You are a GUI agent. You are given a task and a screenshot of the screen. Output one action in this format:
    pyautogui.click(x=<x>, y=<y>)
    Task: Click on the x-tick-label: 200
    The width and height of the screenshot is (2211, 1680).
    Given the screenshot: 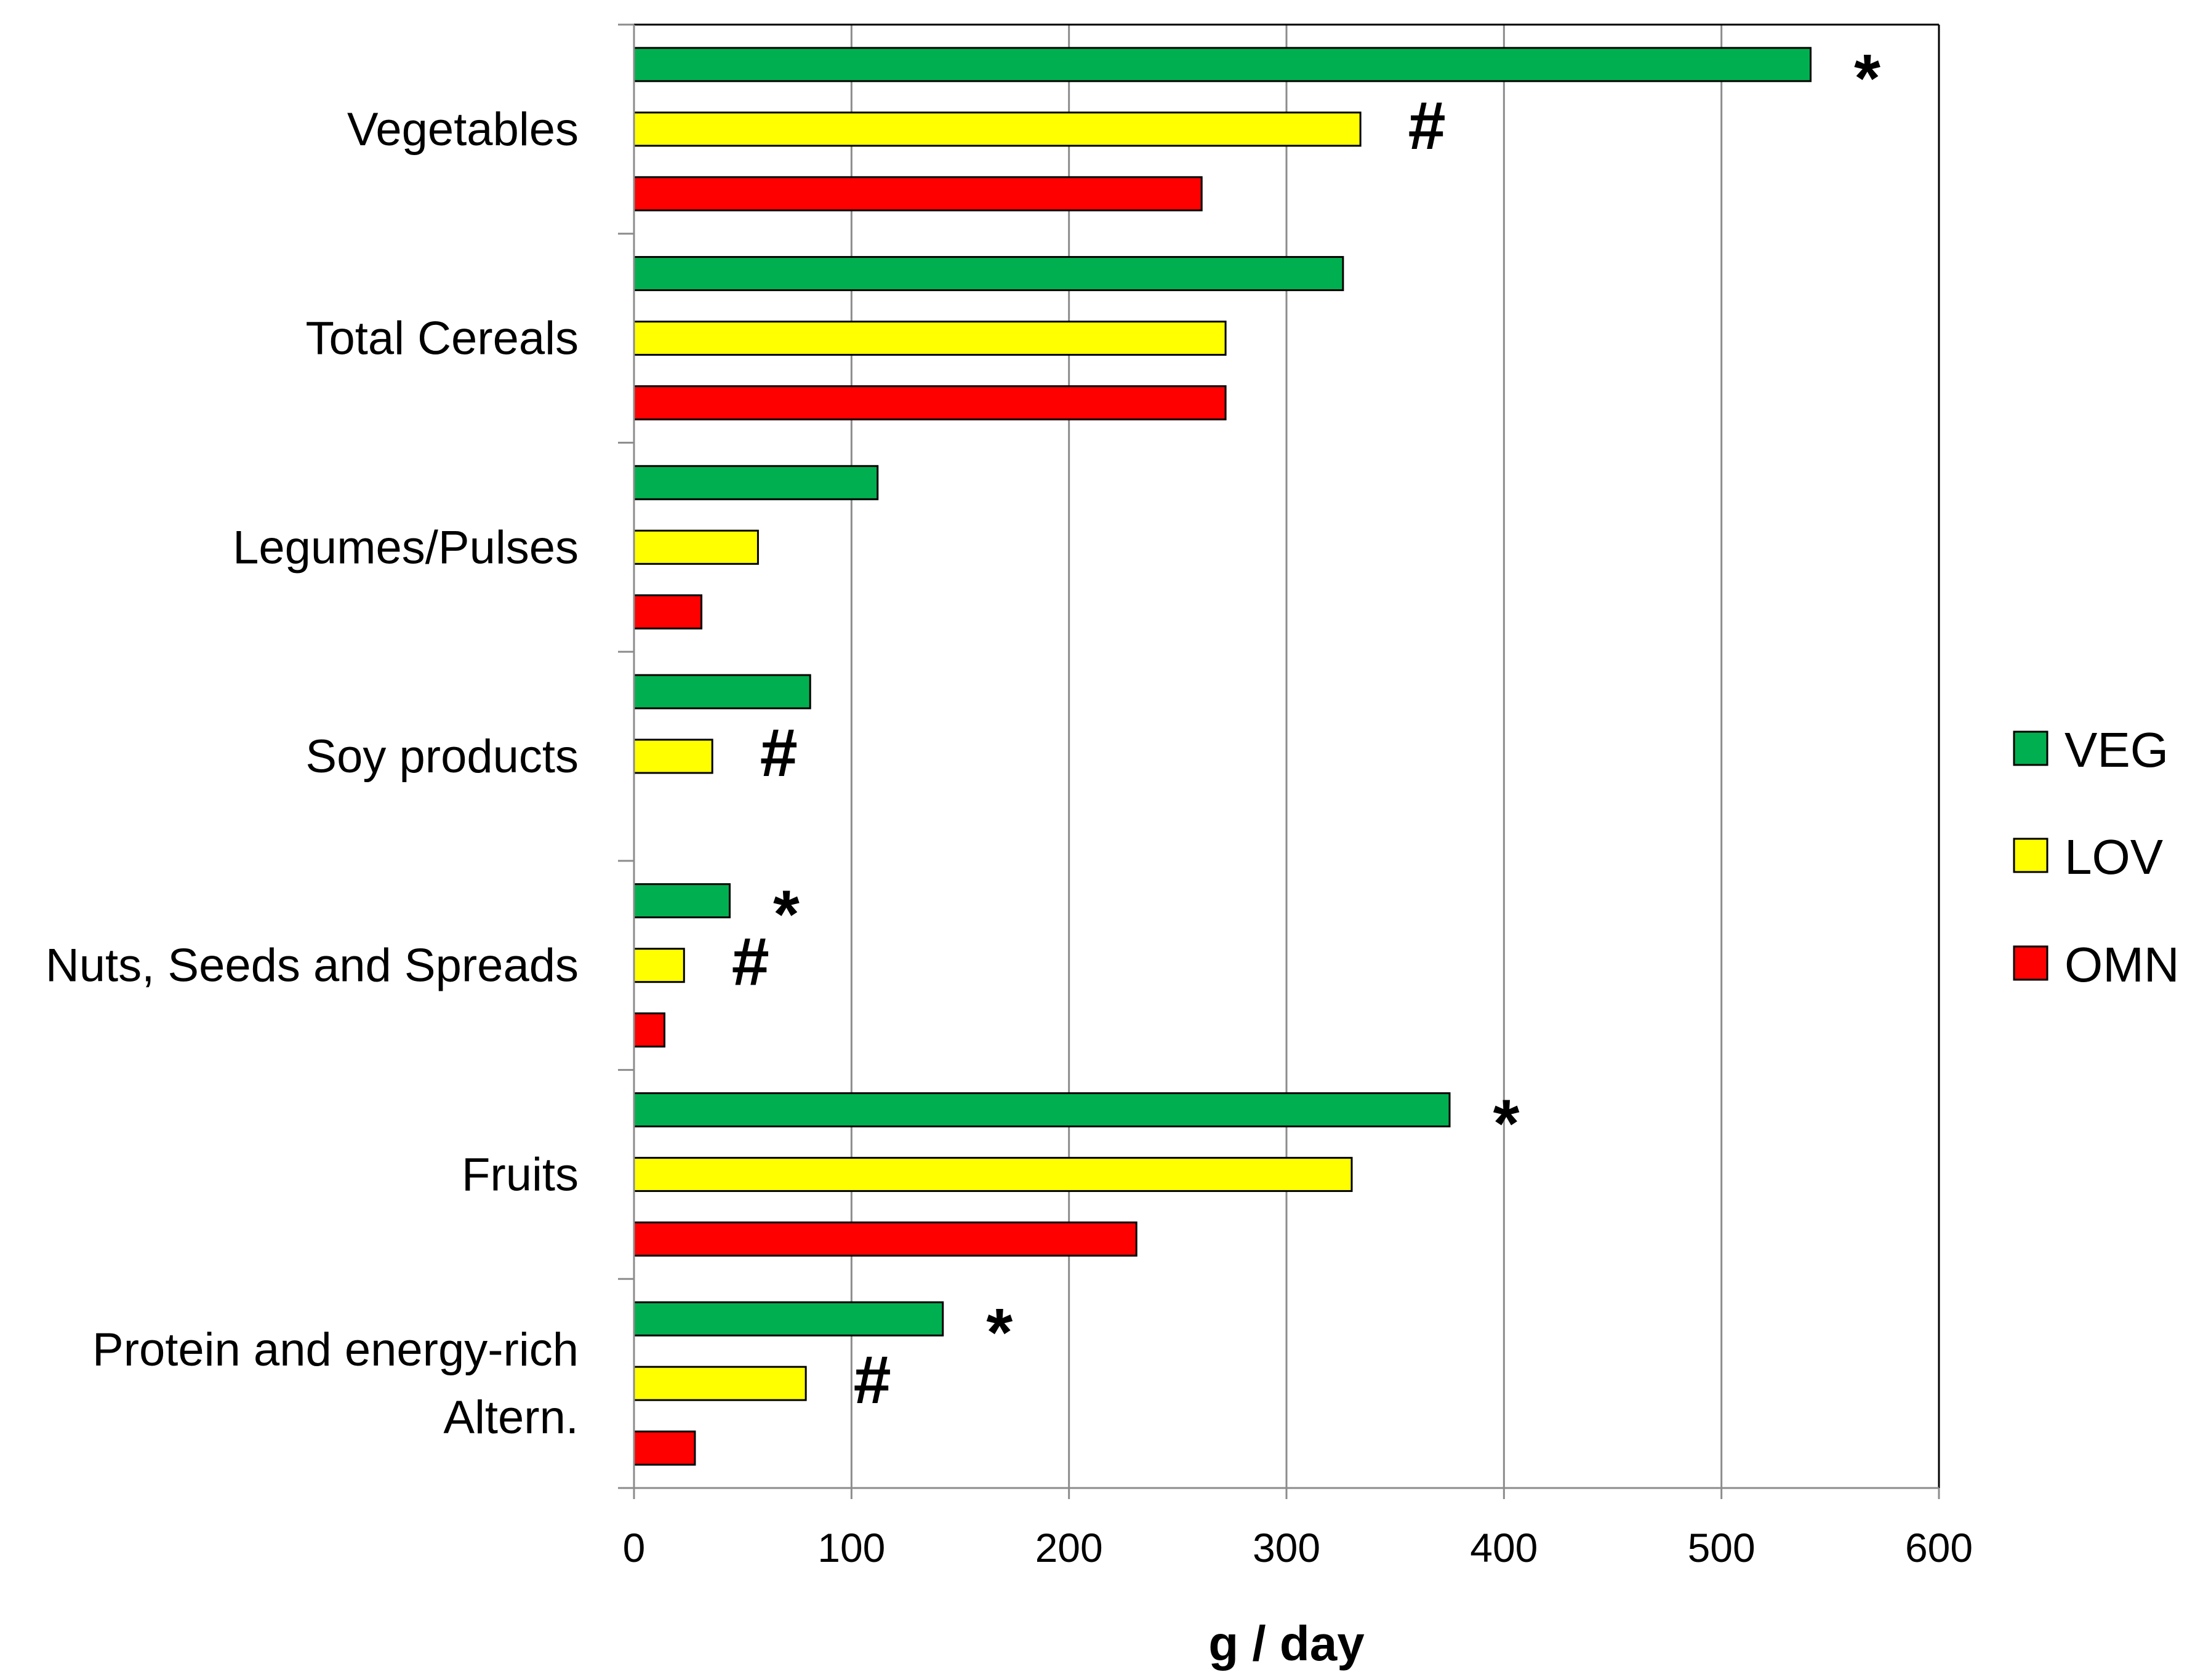 What is the action you would take?
    pyautogui.click(x=1069, y=1547)
    